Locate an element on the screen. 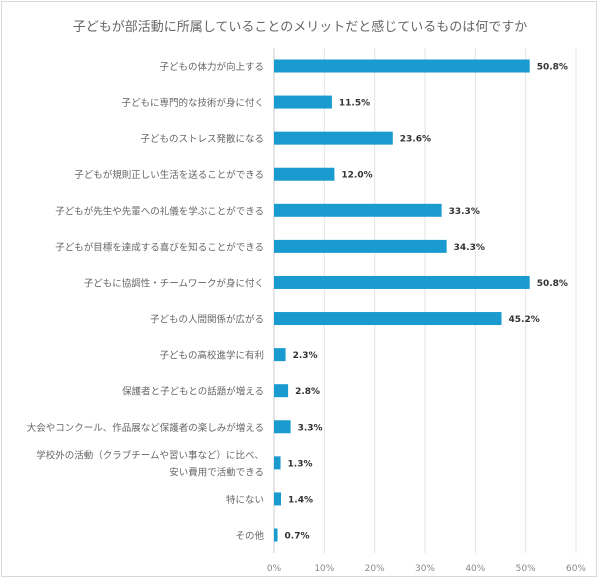 The width and height of the screenshot is (600, 580). category-label: 子どもに協調性・チームワークが身に付く is located at coordinates (174, 283).